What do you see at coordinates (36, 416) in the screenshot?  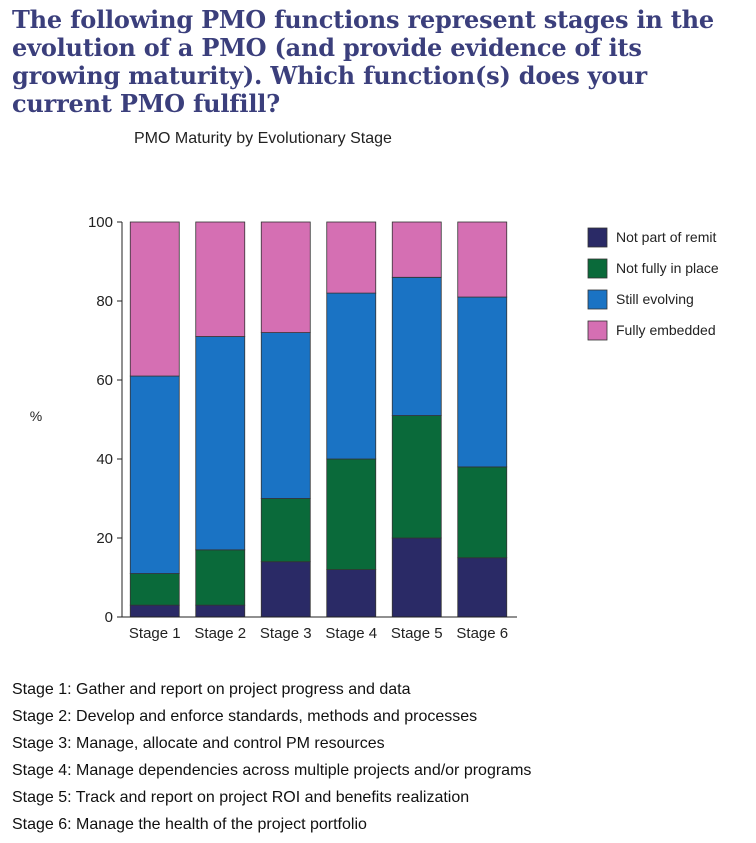 I see `y-axis-label: %` at bounding box center [36, 416].